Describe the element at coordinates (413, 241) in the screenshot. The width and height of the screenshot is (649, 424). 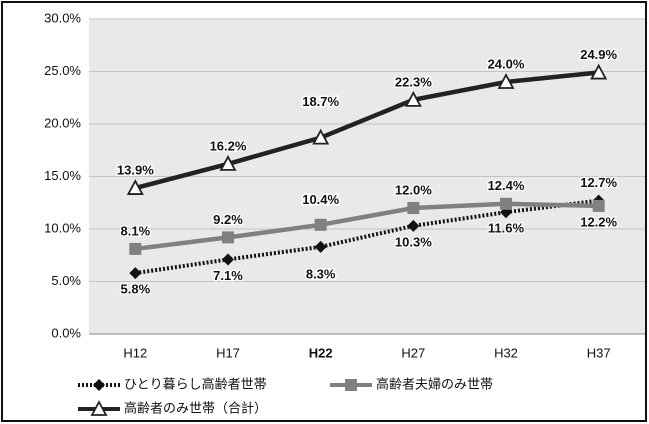
I see `value-label: 10.3%` at that location.